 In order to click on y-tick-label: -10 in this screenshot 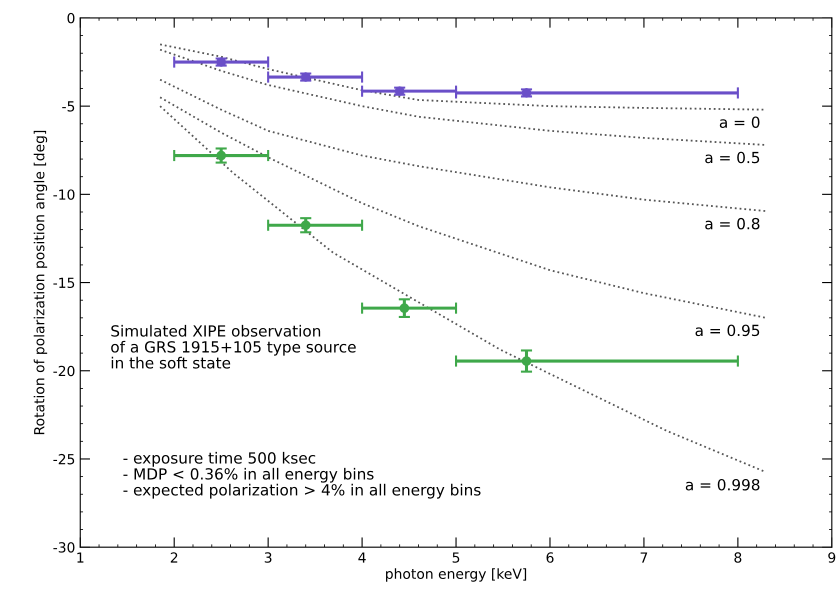, I will do `click(63, 194)`.